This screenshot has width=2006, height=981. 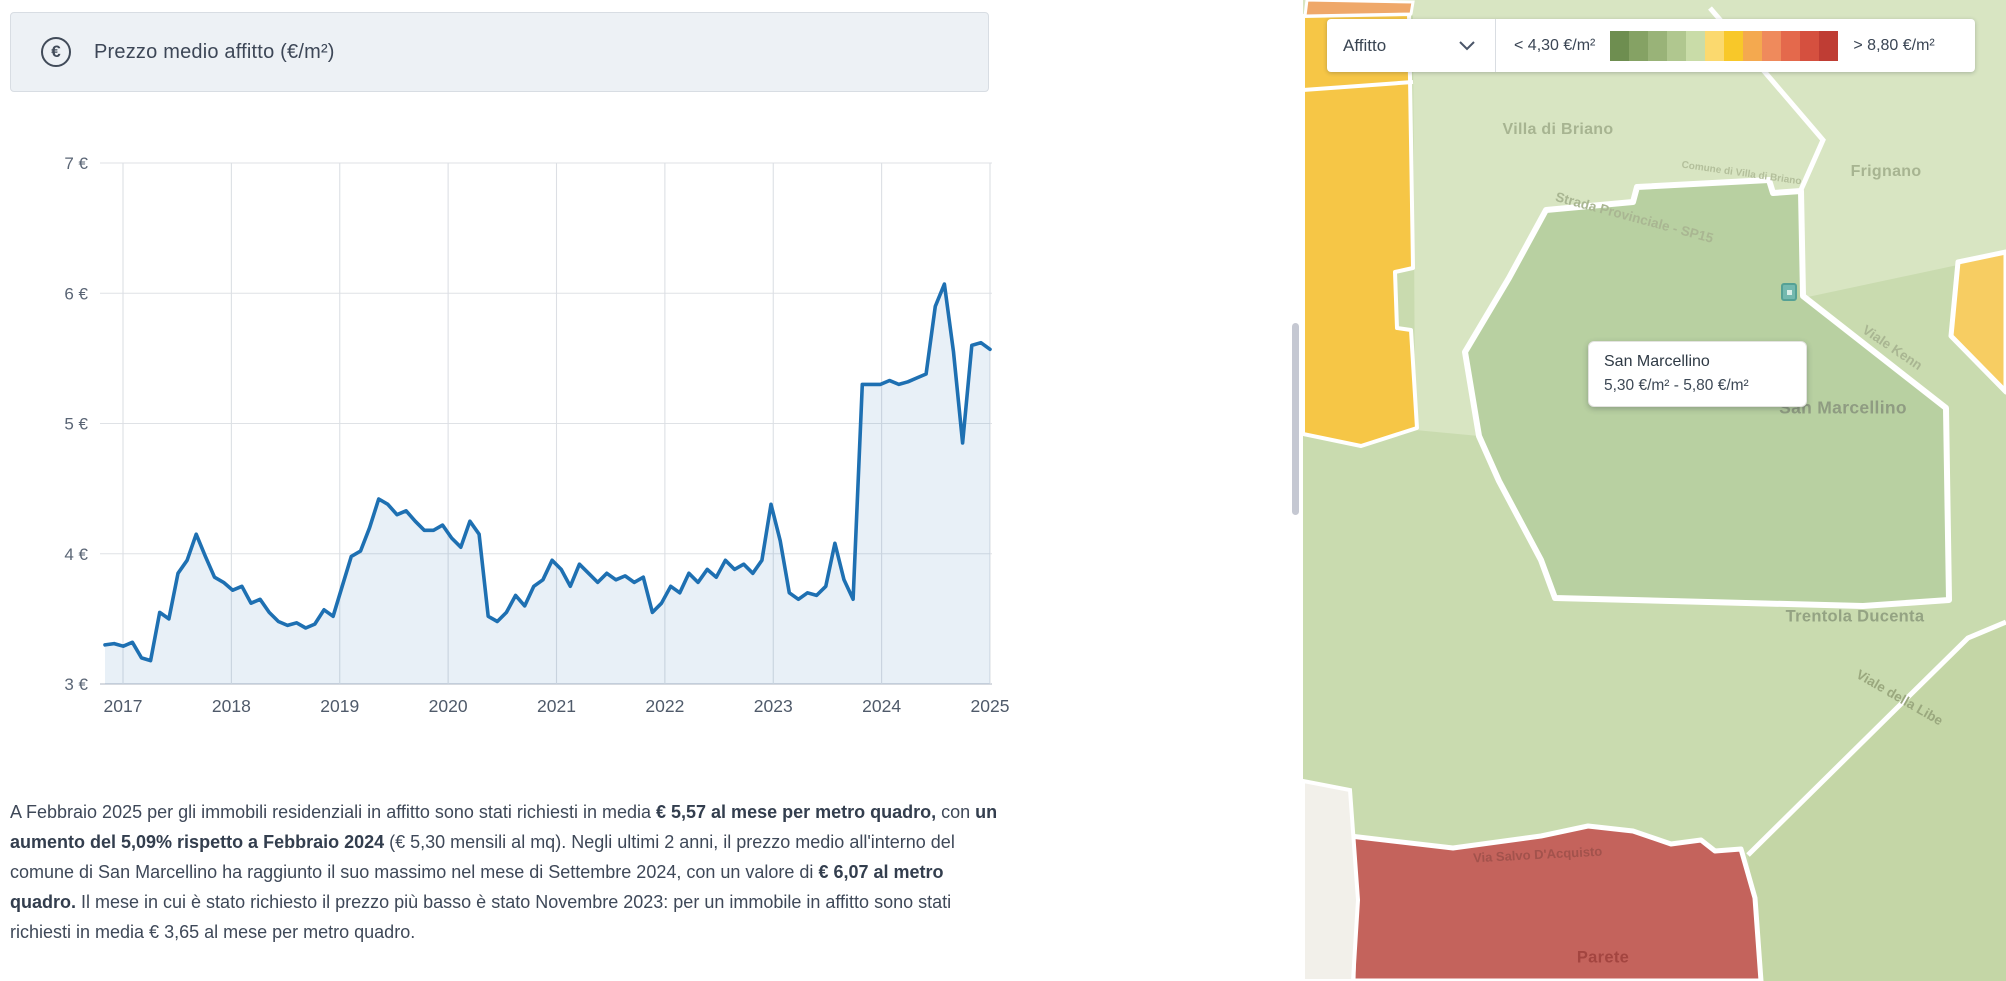 I want to click on map-tooltip: San Marcellino 5,30 €/m² - 5,80 €/m², so click(x=1697, y=374).